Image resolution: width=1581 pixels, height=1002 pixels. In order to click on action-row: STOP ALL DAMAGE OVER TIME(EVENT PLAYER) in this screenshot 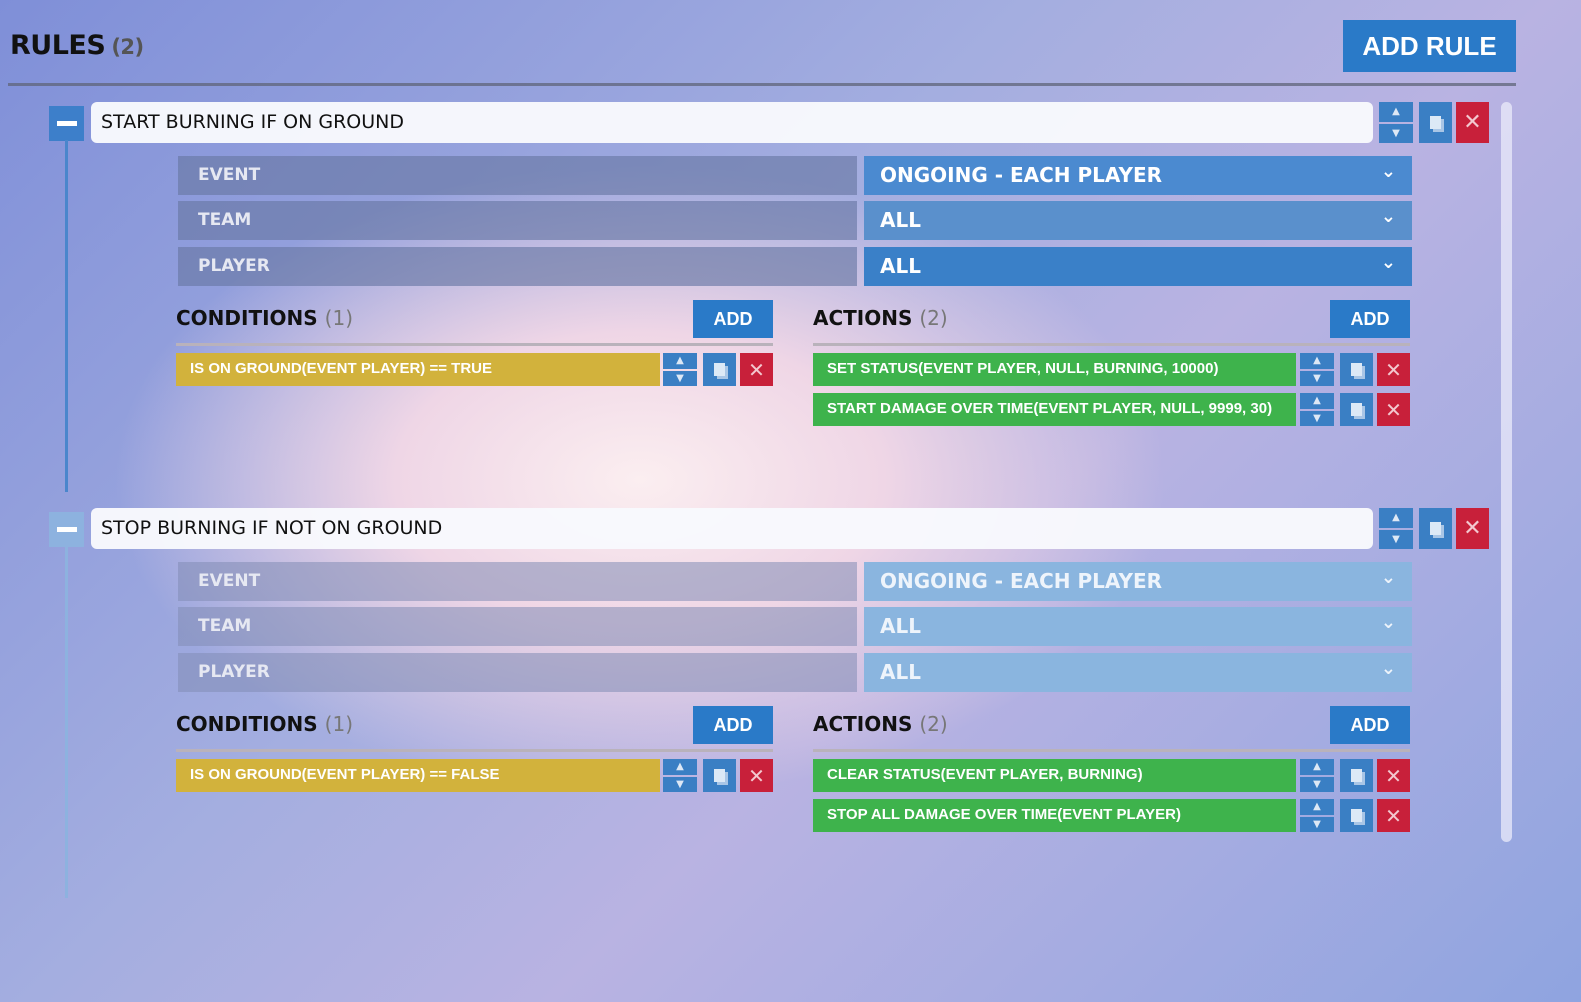, I will do `click(1054, 815)`.